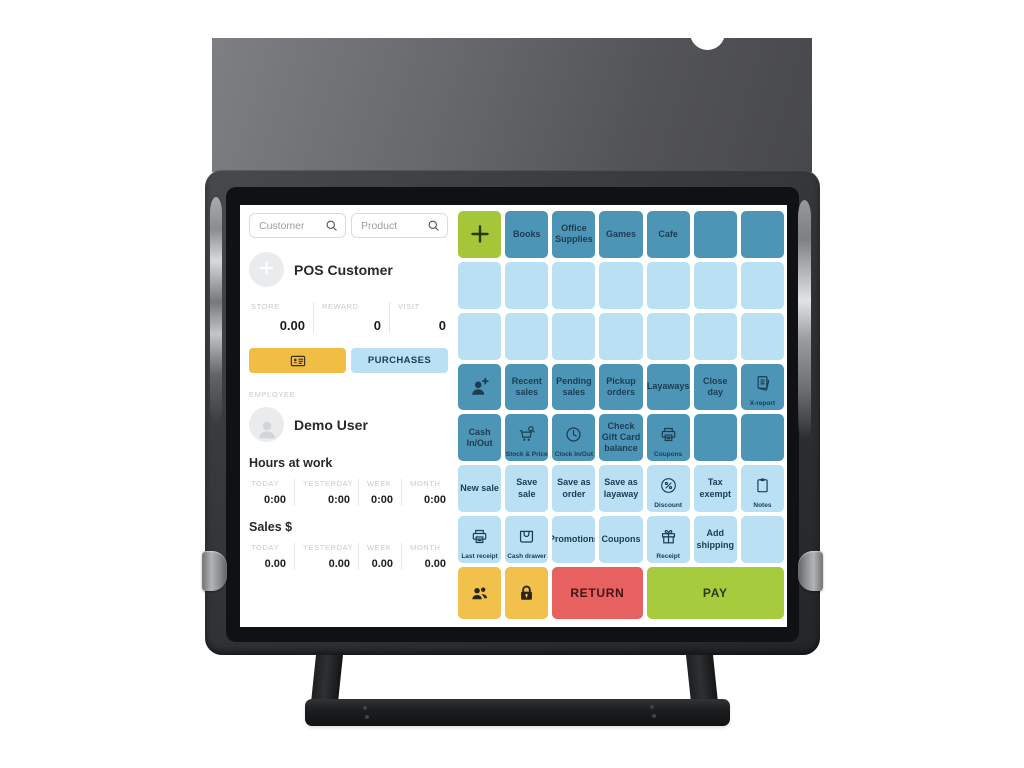 Image resolution: width=1024 pixels, height=768 pixels. I want to click on hours-at-work-title: Hours at work, so click(291, 463).